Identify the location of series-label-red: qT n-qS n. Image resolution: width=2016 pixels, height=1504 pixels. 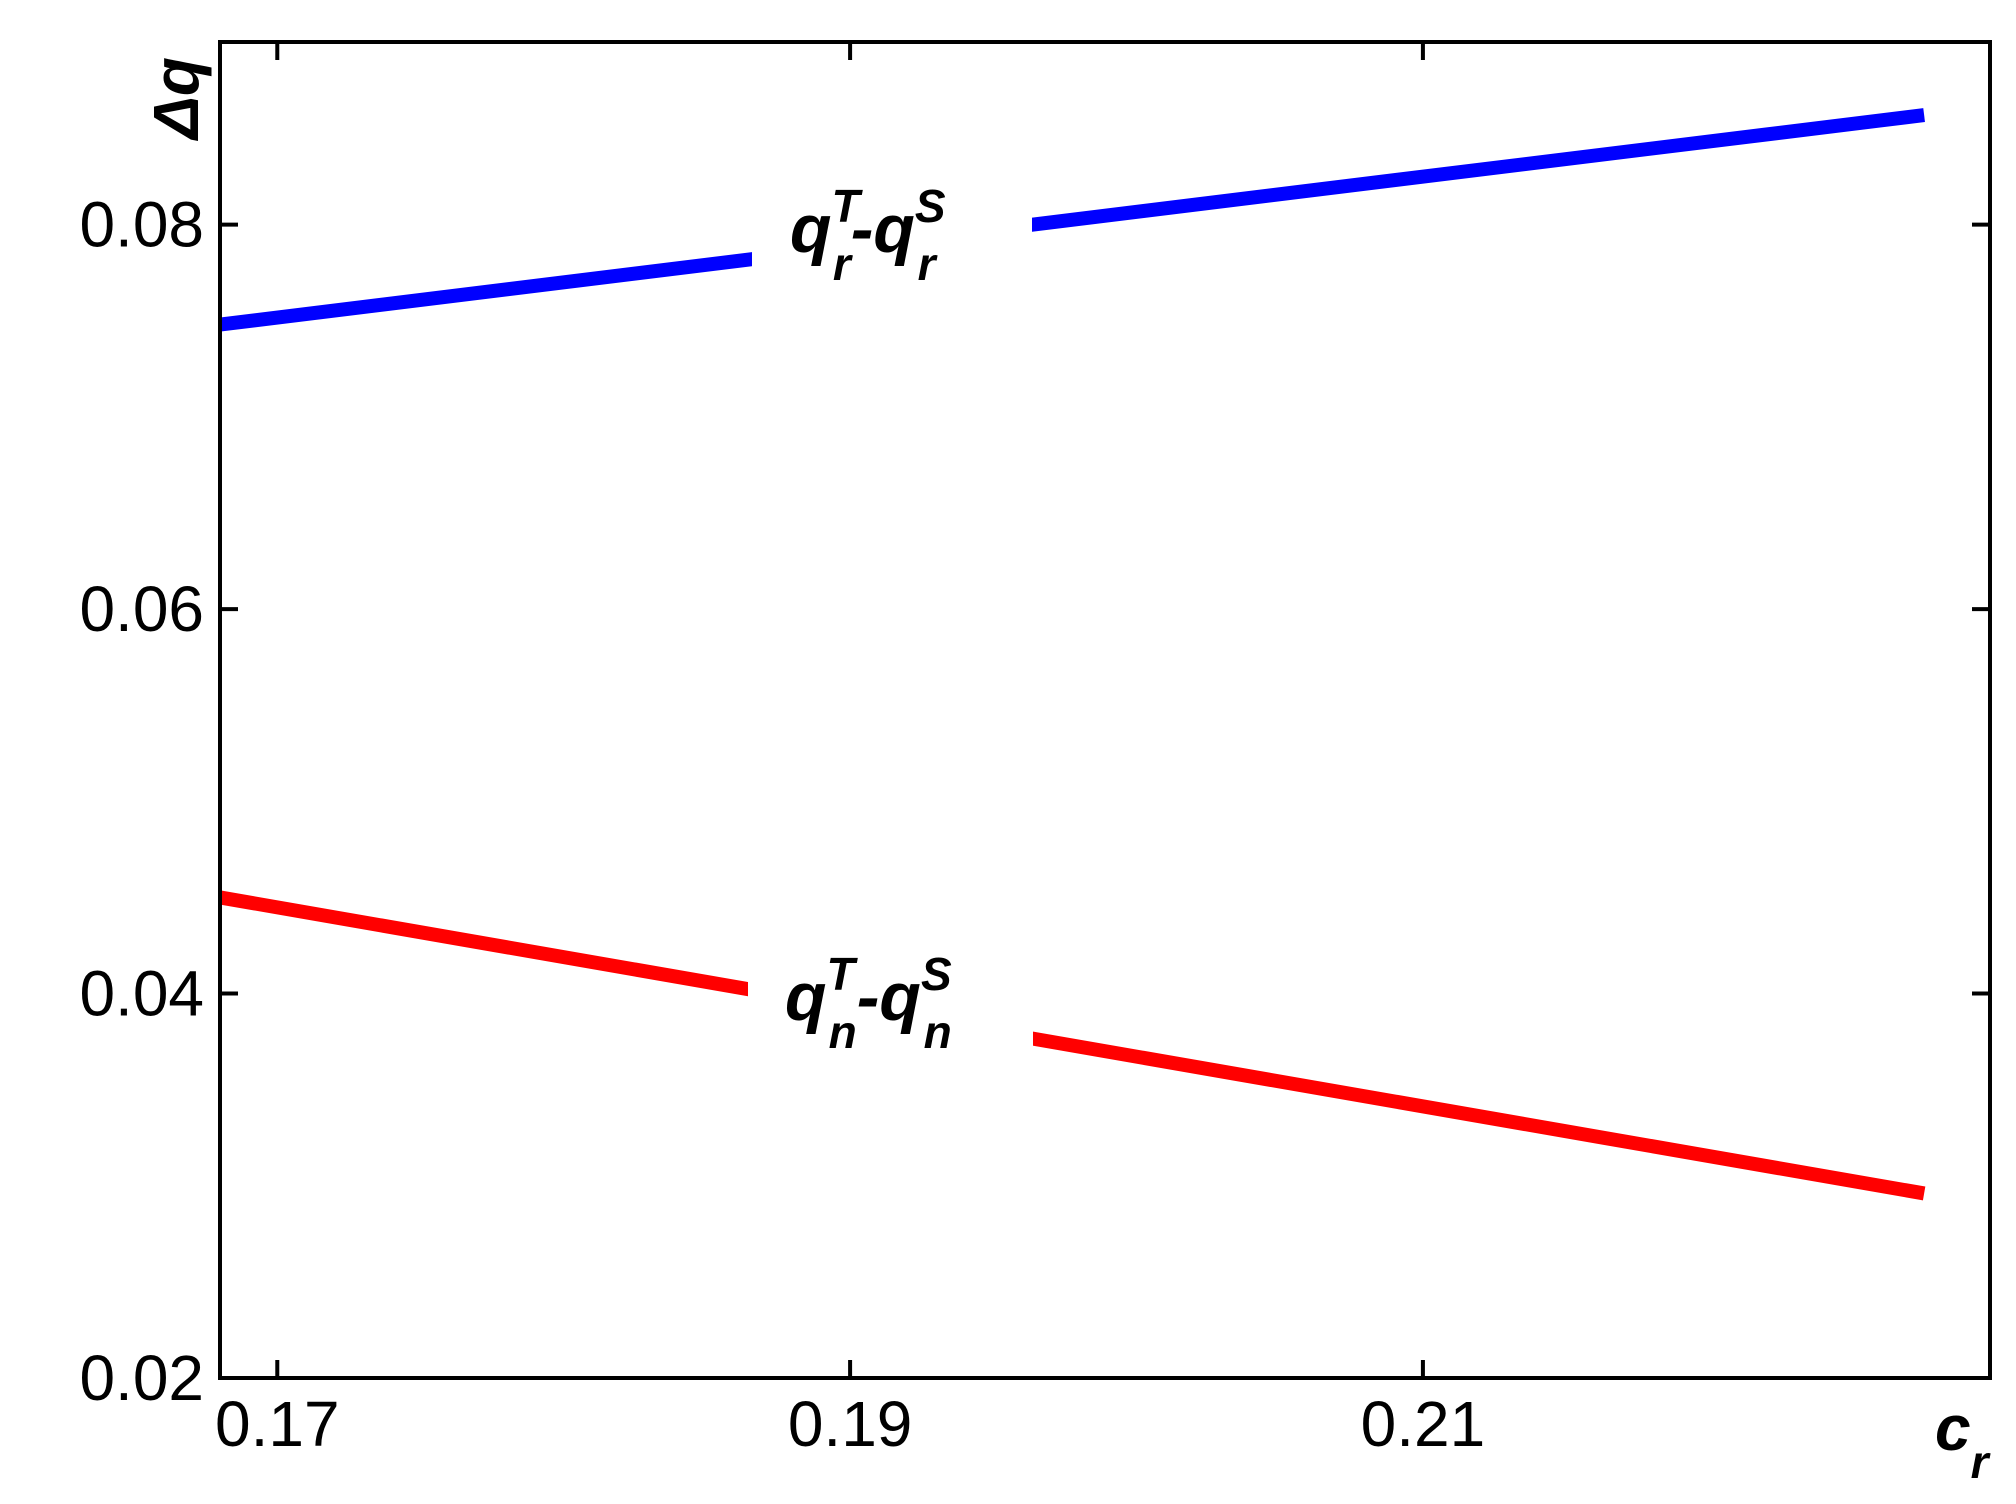
(890, 997).